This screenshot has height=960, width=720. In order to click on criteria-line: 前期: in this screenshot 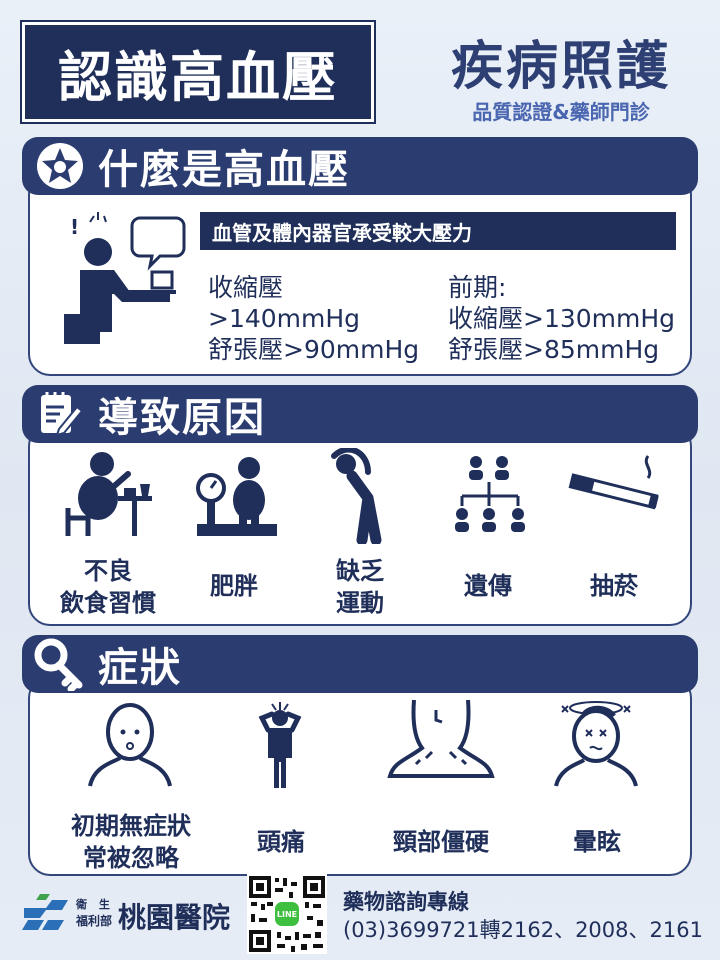, I will do `click(477, 287)`.